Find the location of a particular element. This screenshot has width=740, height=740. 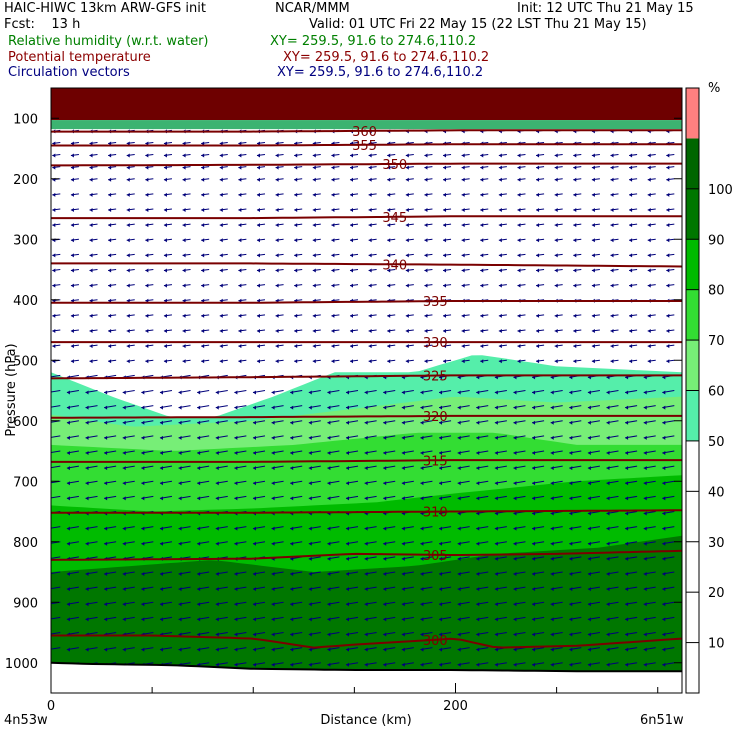

endpoint-right: 6n51w is located at coordinates (662, 720).